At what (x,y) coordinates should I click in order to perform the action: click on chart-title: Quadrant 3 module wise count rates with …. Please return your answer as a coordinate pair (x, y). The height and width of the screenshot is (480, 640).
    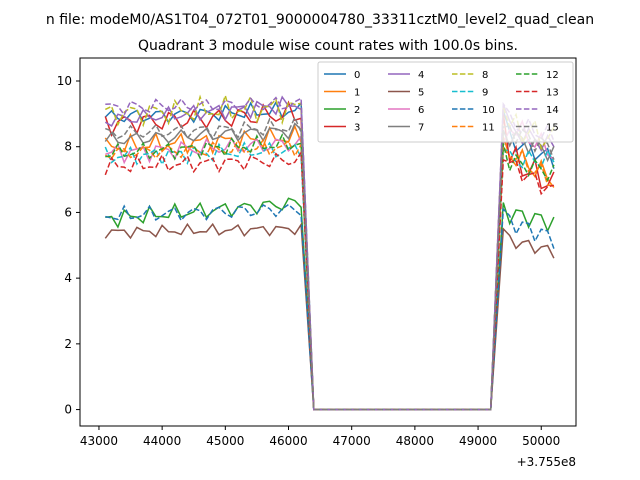
    Looking at the image, I should click on (328, 46).